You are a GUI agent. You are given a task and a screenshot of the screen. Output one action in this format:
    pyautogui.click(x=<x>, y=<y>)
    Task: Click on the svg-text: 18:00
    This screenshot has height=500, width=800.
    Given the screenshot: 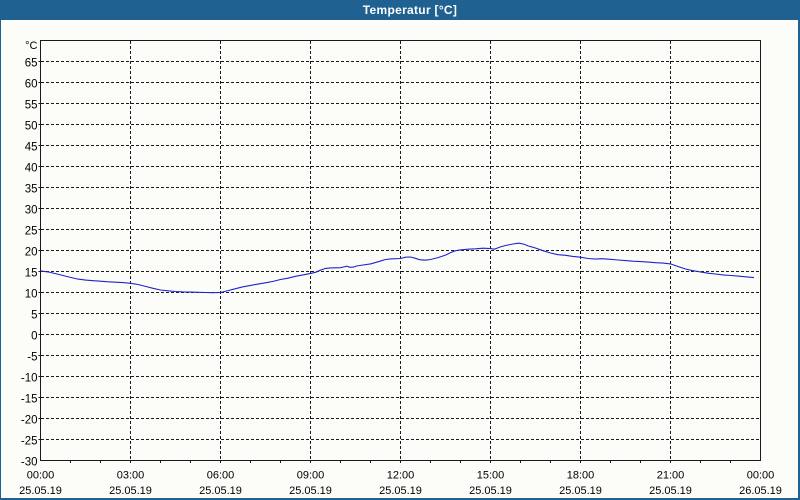 What is the action you would take?
    pyautogui.click(x=581, y=476)
    